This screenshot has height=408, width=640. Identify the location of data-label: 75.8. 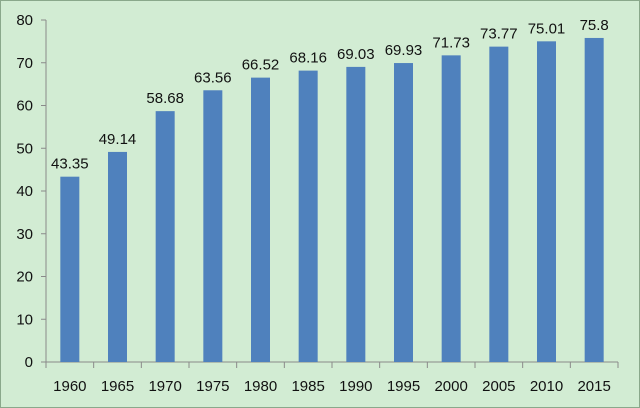
(594, 25).